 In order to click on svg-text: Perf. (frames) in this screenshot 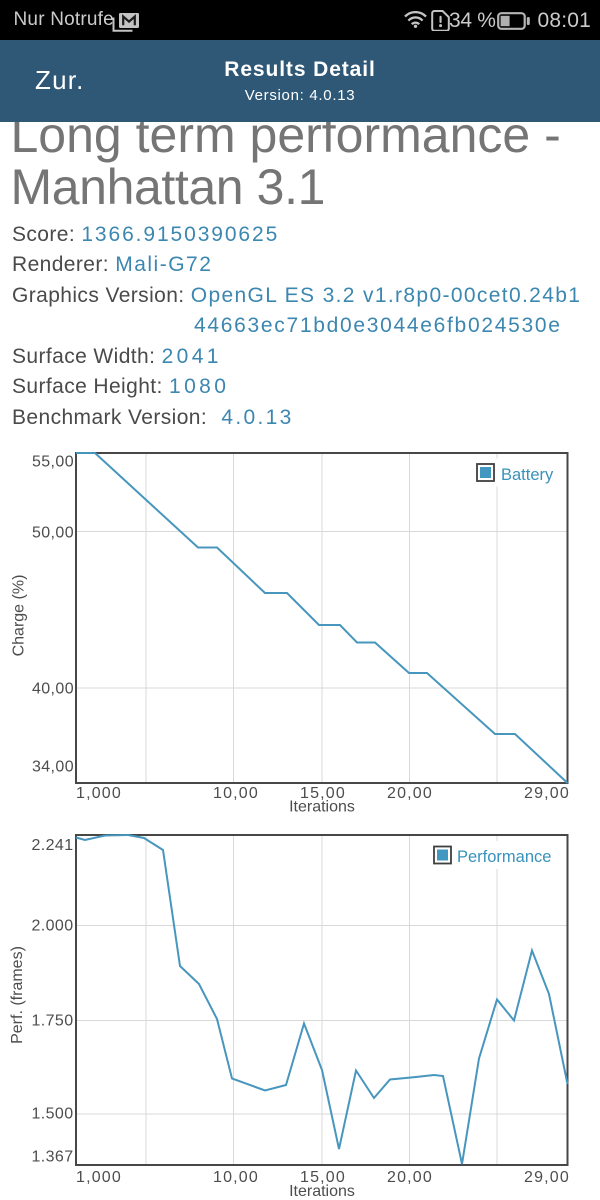, I will do `click(17, 995)`.